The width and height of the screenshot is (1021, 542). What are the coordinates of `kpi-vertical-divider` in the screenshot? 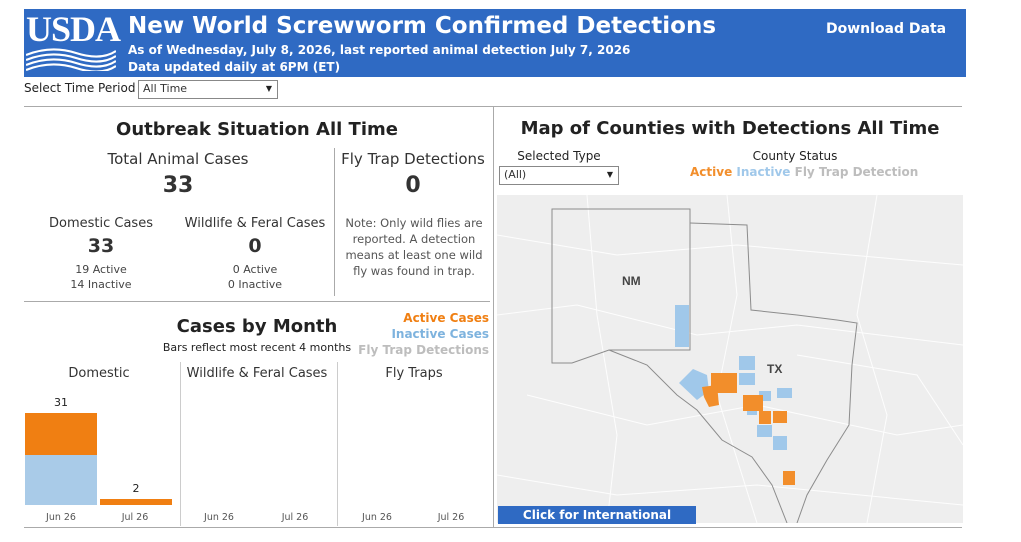 It's located at (334, 222).